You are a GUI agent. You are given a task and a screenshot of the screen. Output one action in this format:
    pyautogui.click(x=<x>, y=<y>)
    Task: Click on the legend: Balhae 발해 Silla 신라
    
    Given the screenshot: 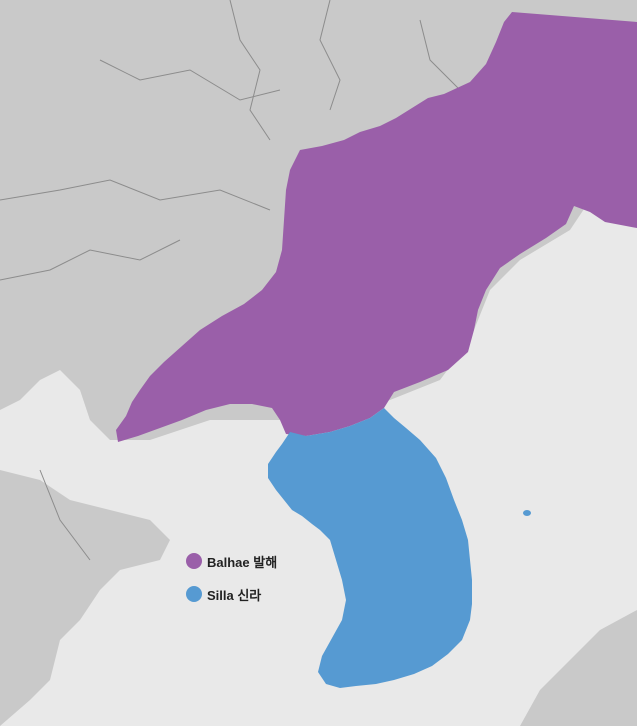 What is the action you would take?
    pyautogui.click(x=231, y=583)
    